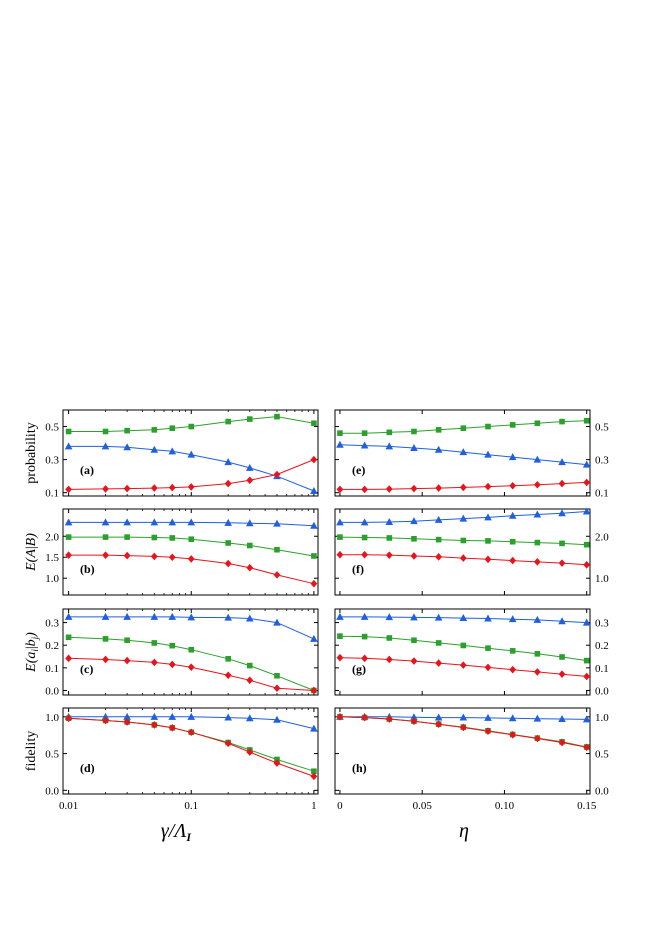 Image resolution: width=654 pixels, height=925 pixels. What do you see at coordinates (602, 646) in the screenshot?
I see `y-tick-label: 0.2` at bounding box center [602, 646].